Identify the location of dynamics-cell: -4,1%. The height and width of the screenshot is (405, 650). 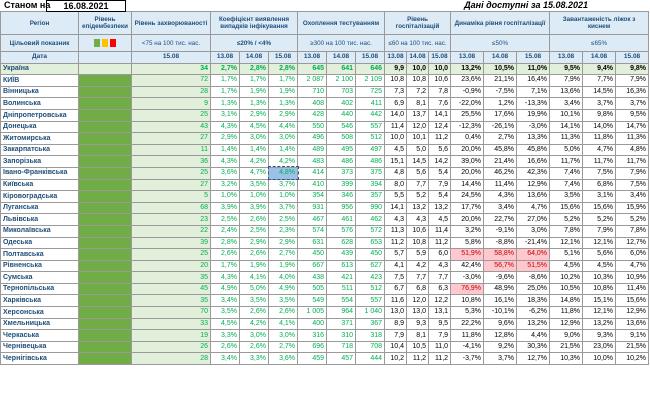
(467, 347).